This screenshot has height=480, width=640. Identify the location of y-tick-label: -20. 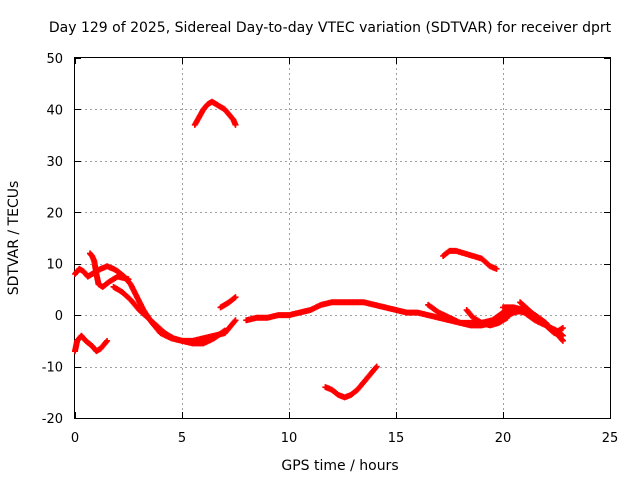
(52, 419).